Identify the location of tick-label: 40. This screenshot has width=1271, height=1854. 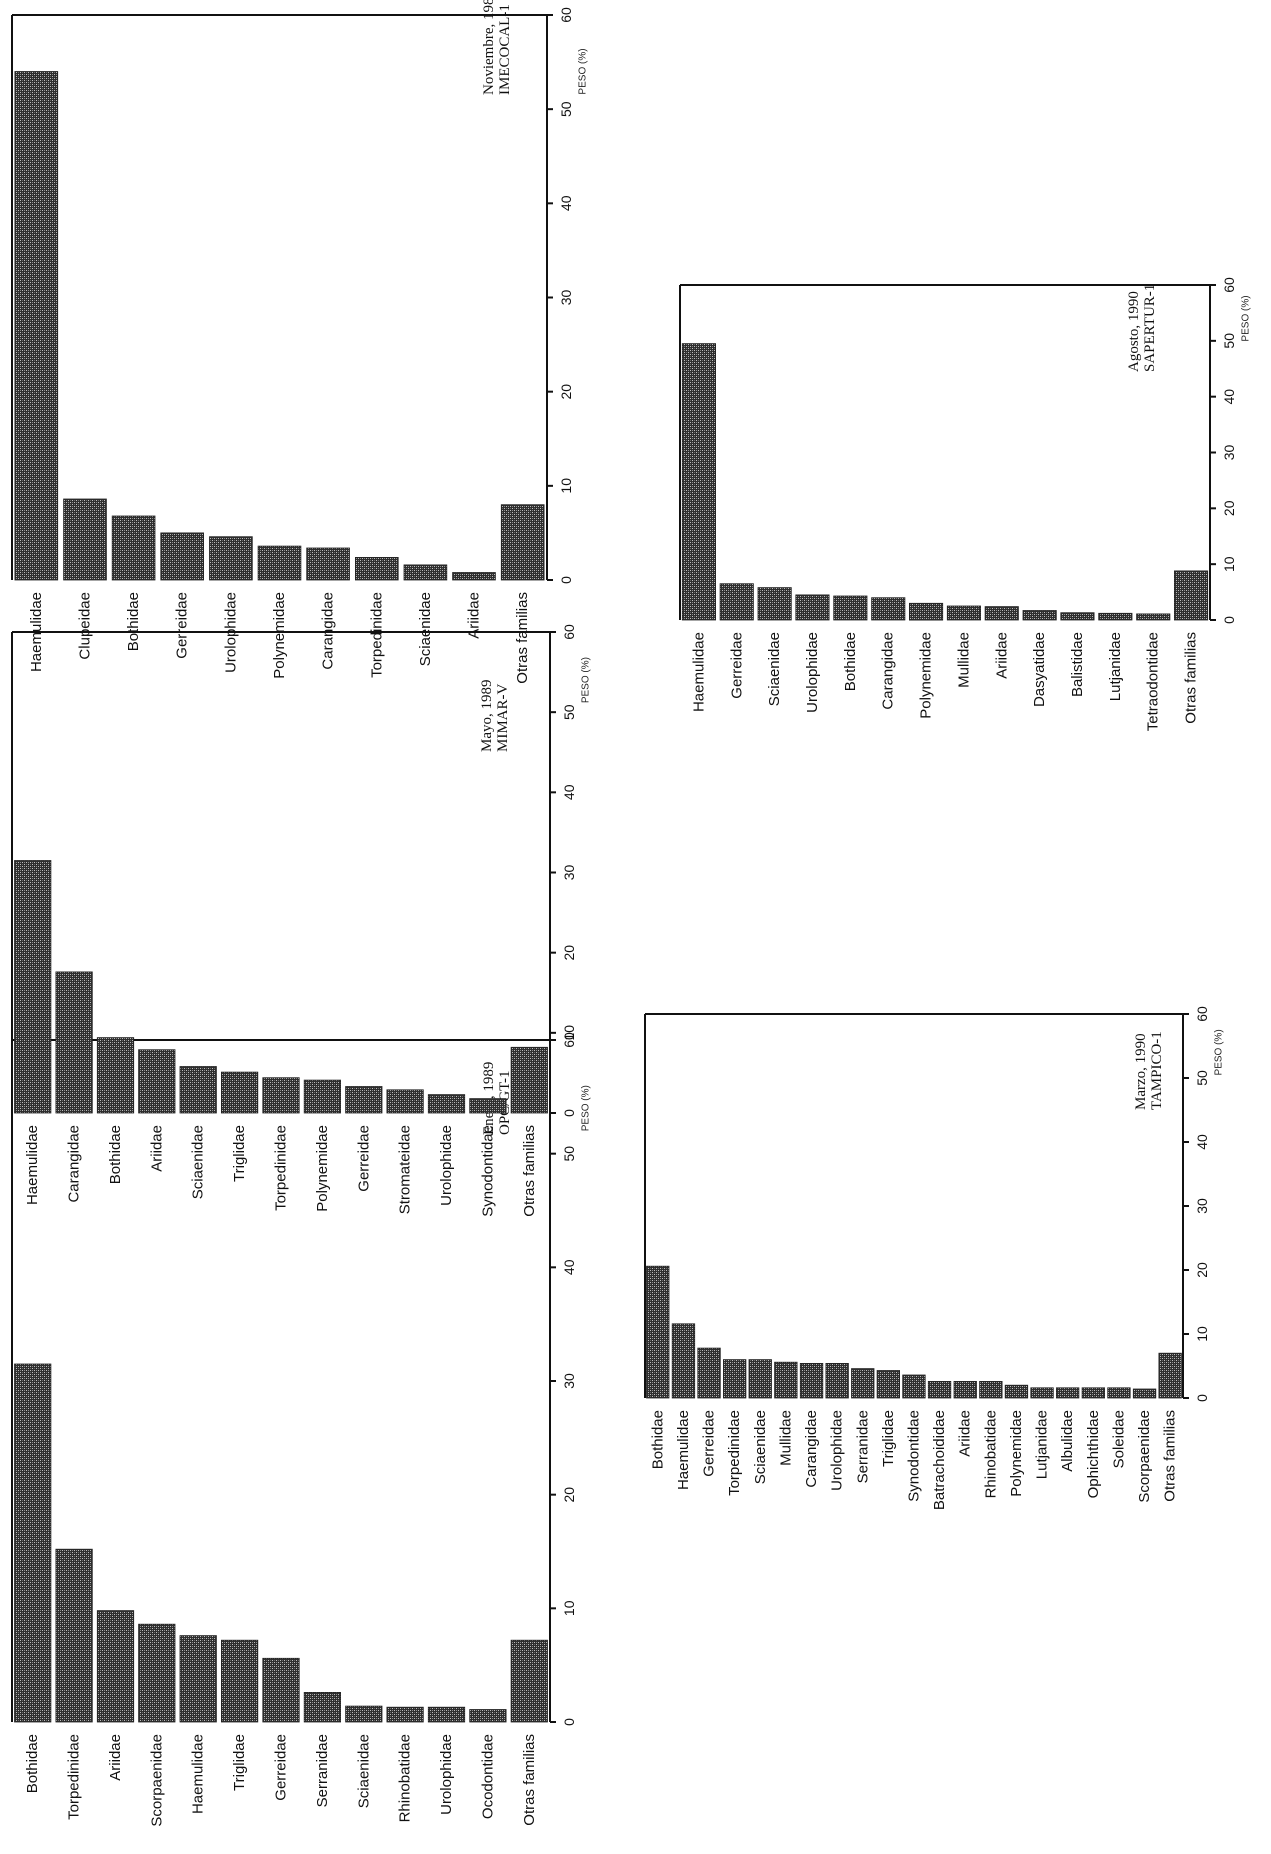
(569, 792).